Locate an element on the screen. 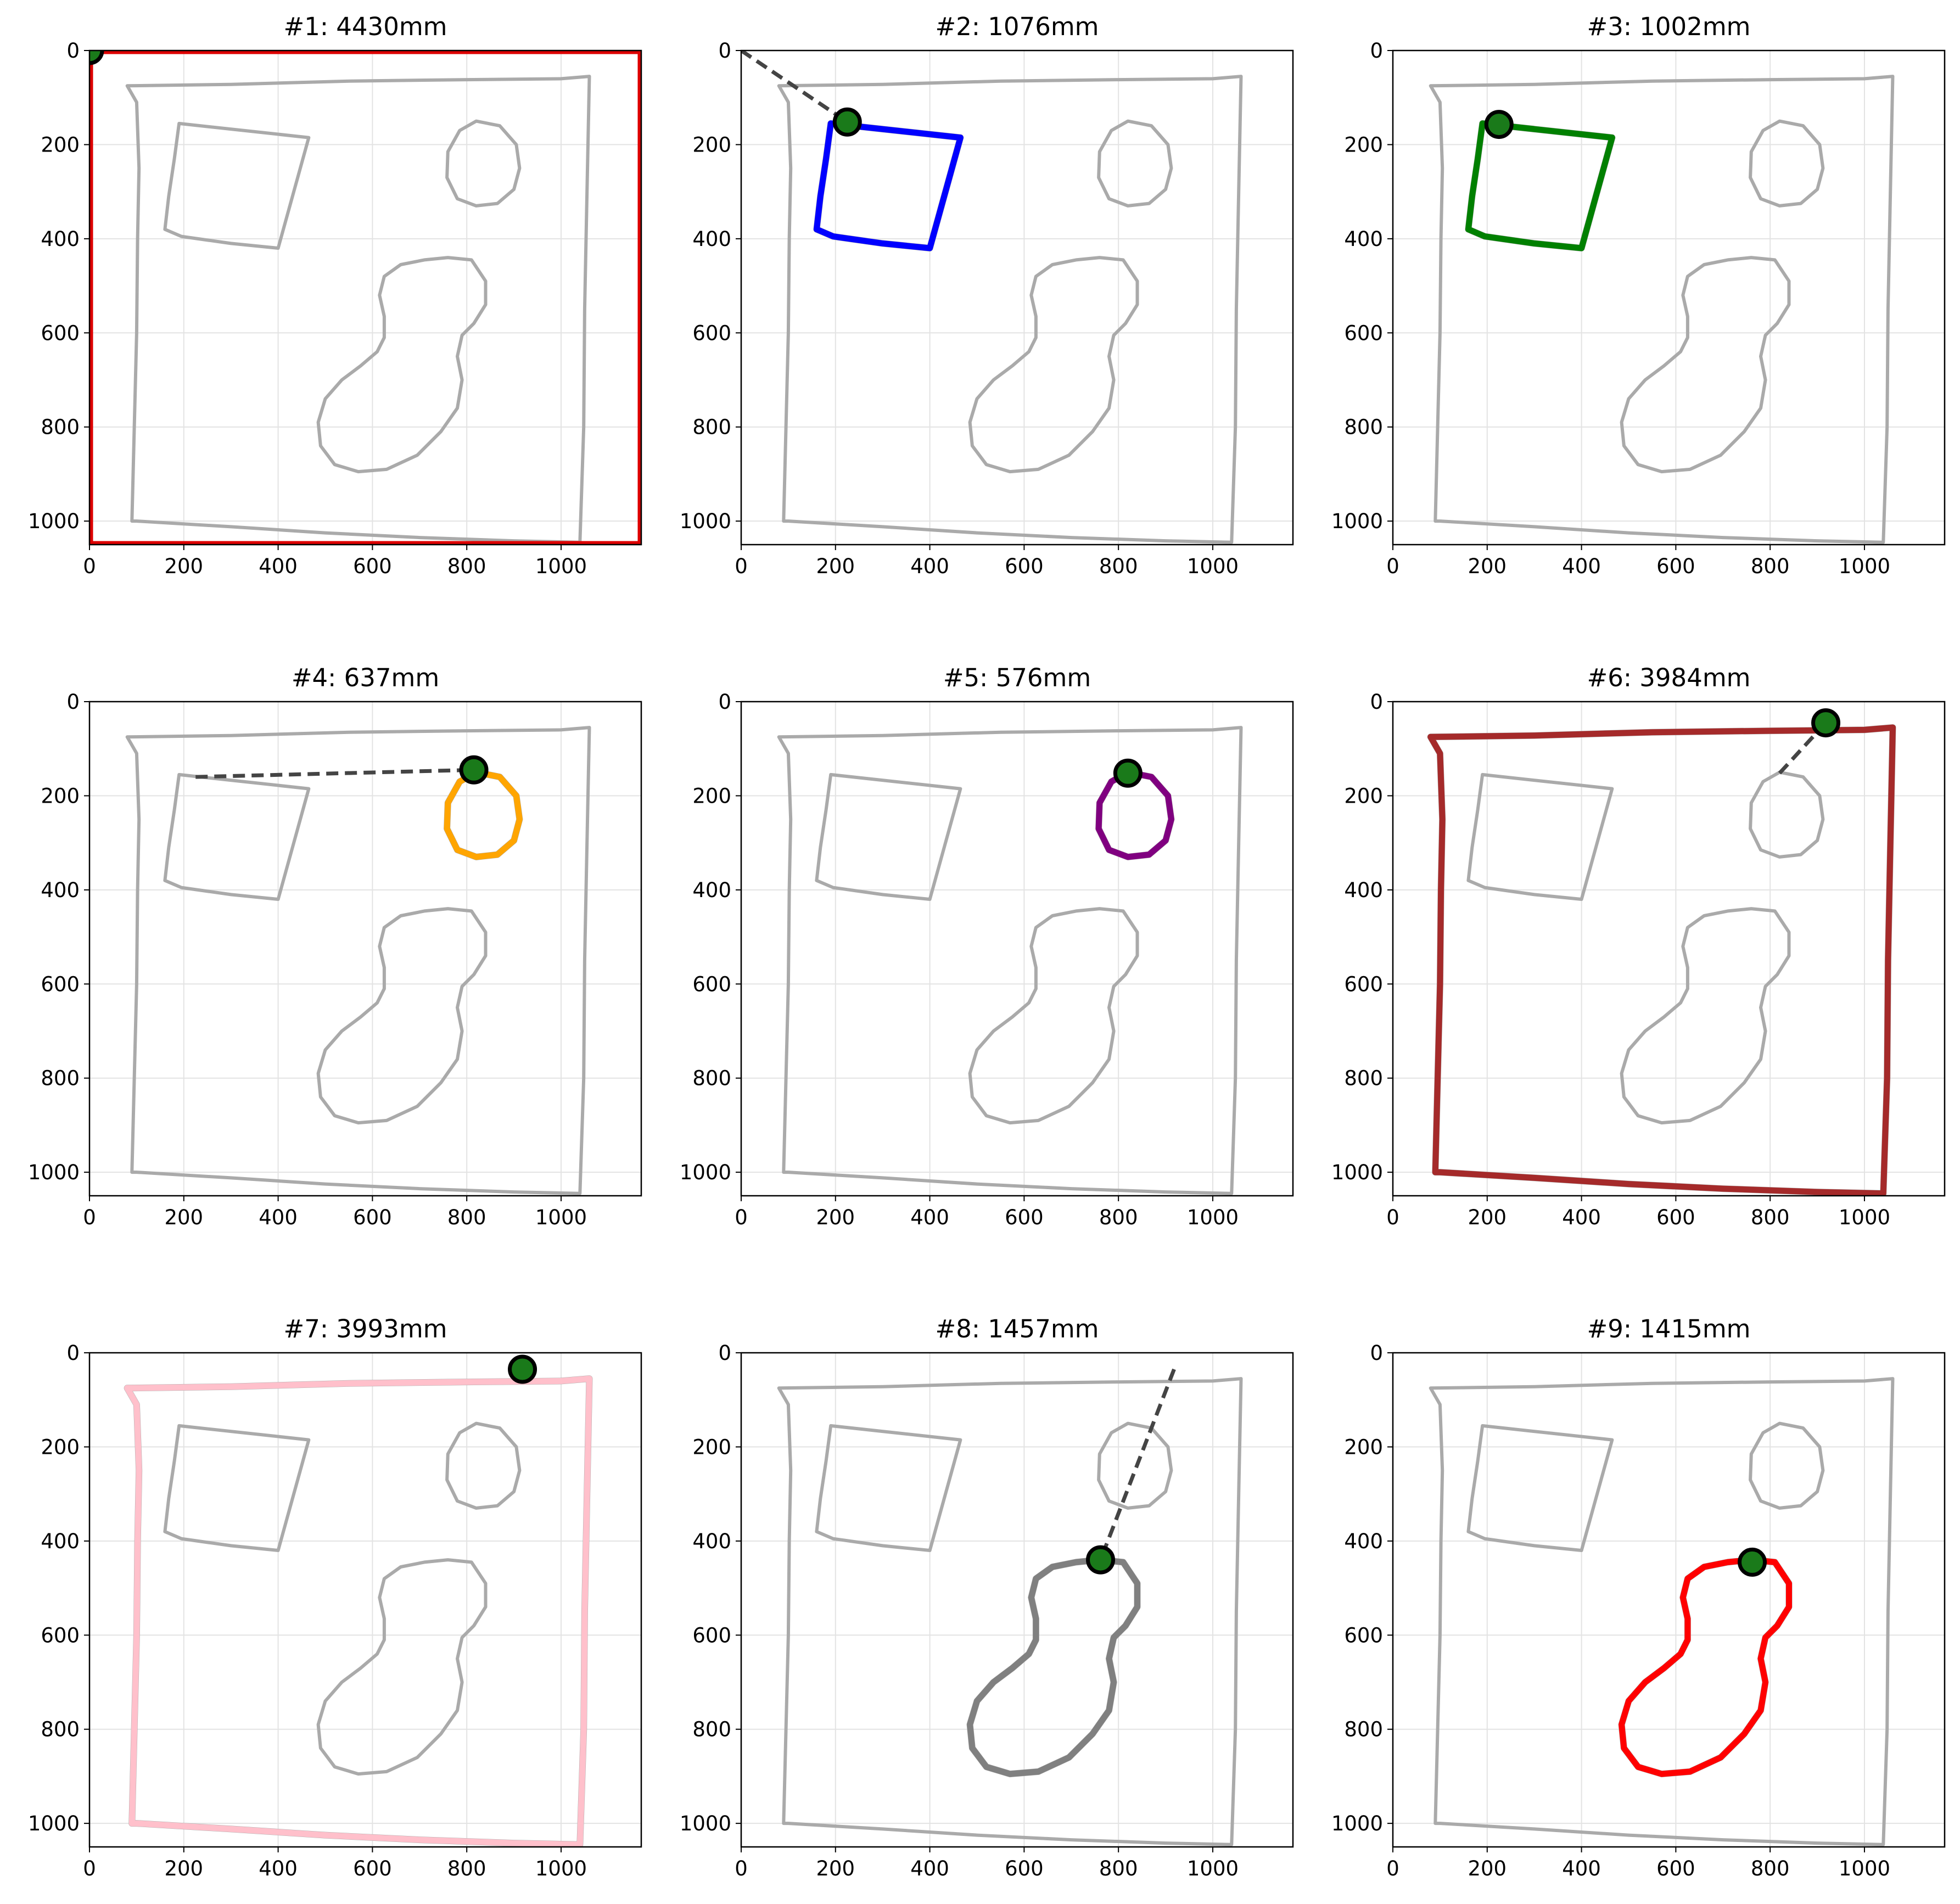  subplot-title: #8: 1457mm is located at coordinates (1017, 1328).